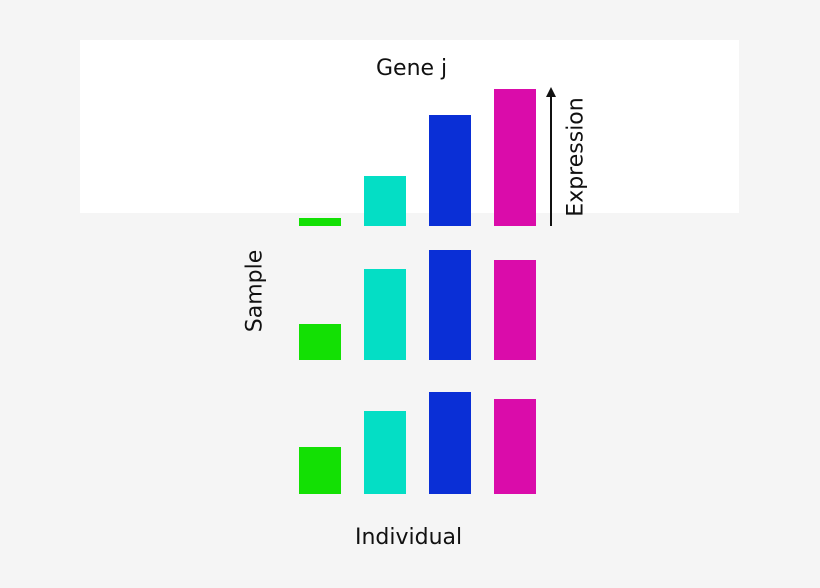 The image size is (820, 588). Describe the element at coordinates (385, 452) in the screenshot. I see `bar-sample3-individual2` at that location.